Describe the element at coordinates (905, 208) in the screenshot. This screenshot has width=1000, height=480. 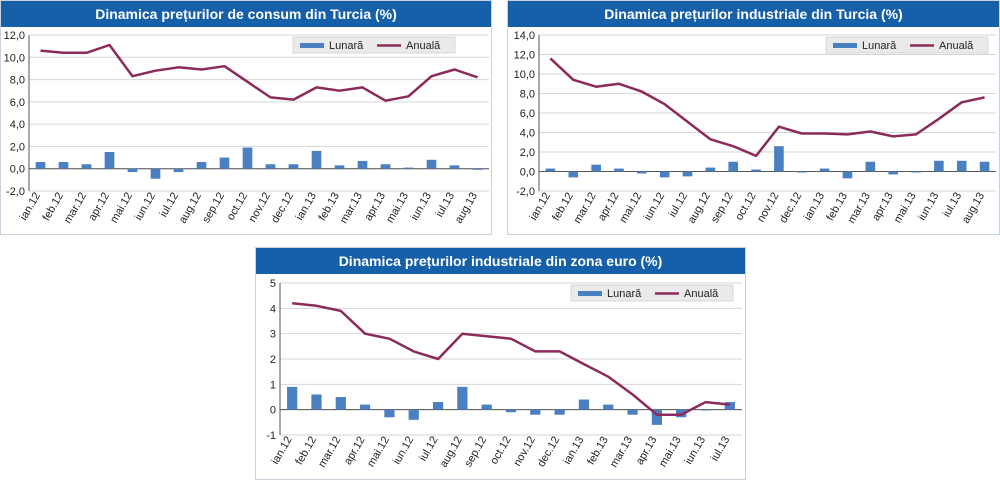
I see `x-tick-label: mai.13` at that location.